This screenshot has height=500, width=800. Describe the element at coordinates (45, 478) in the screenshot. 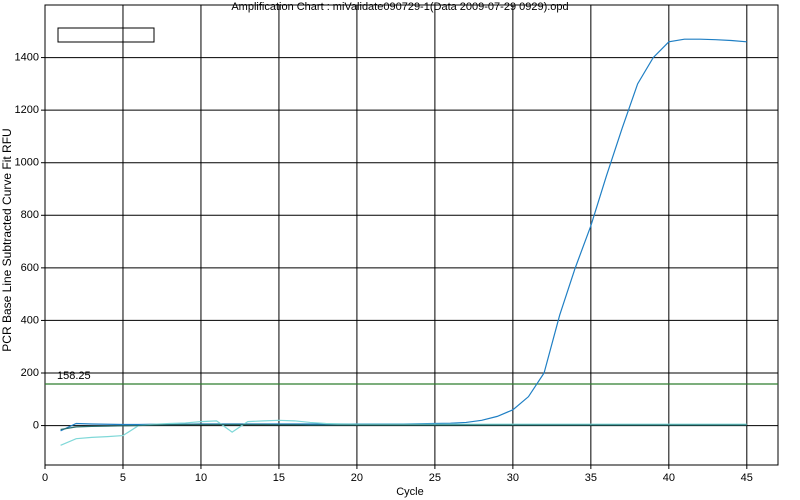

I see `x-tick-label: 0` at that location.